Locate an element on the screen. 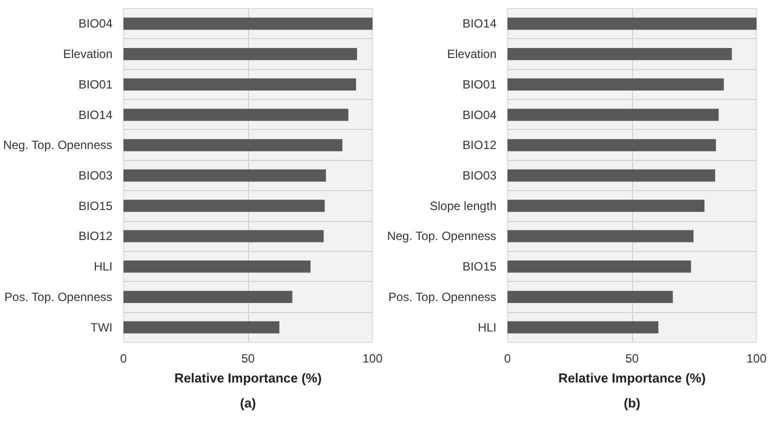 The width and height of the screenshot is (769, 421). y-tick-label: TWI is located at coordinates (101, 327).